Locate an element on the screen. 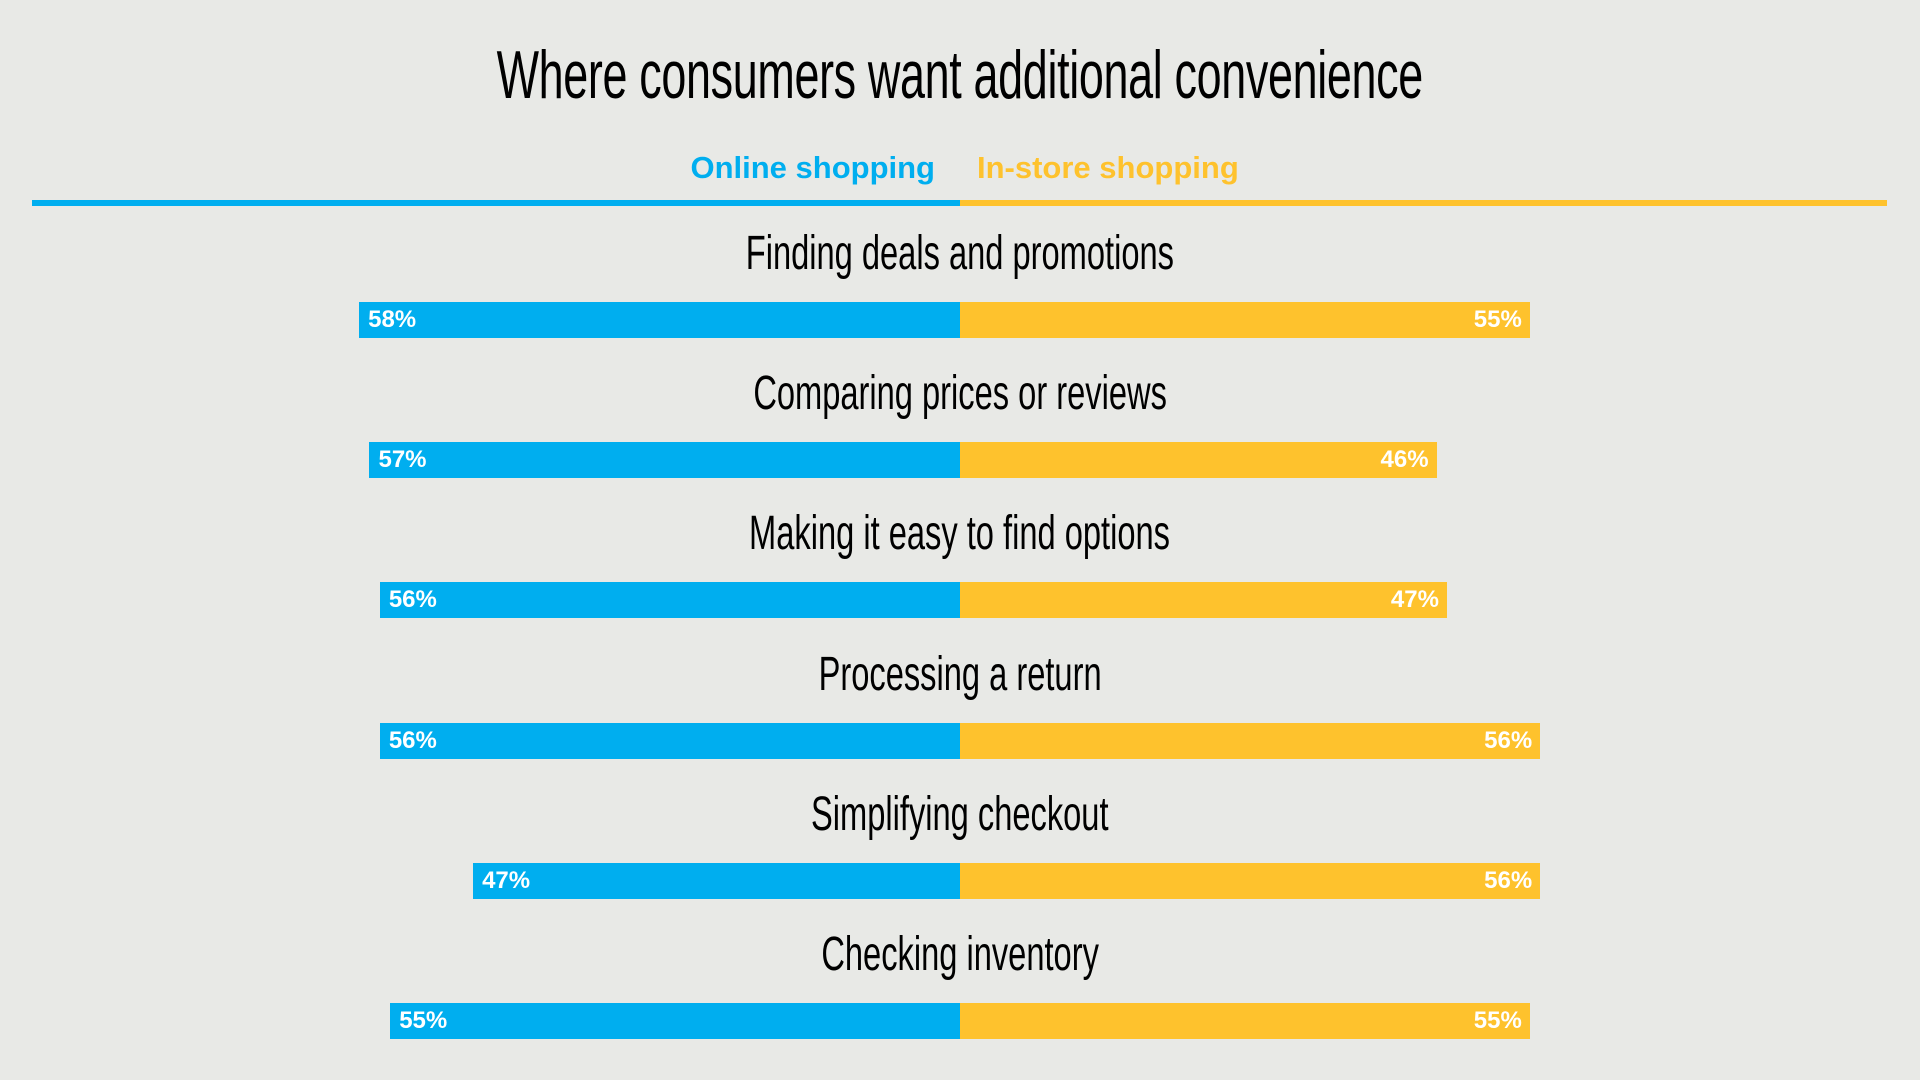 This screenshot has height=1080, width=1920. category-label: Simplifying checkout is located at coordinates (960, 814).